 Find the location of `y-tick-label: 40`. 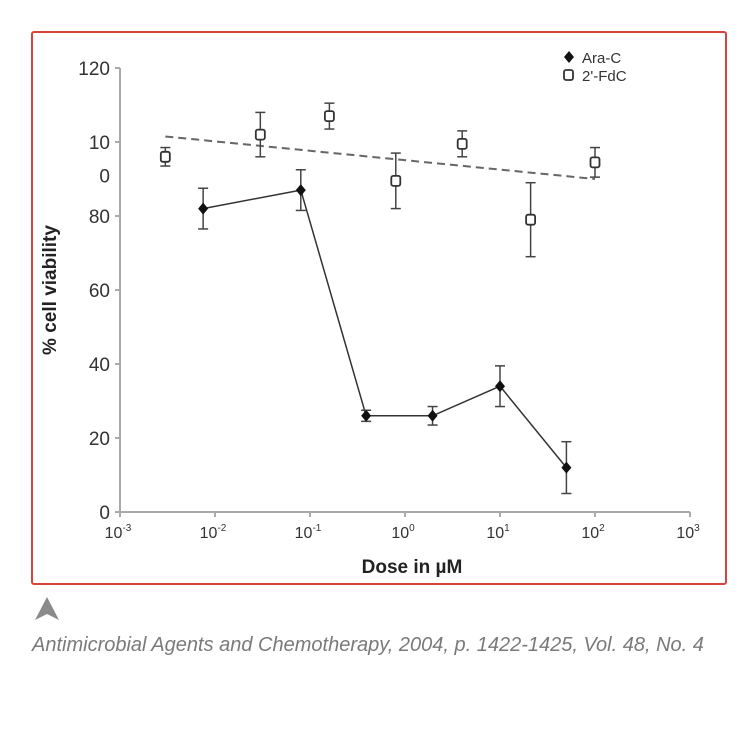

y-tick-label: 40 is located at coordinates (99, 365).